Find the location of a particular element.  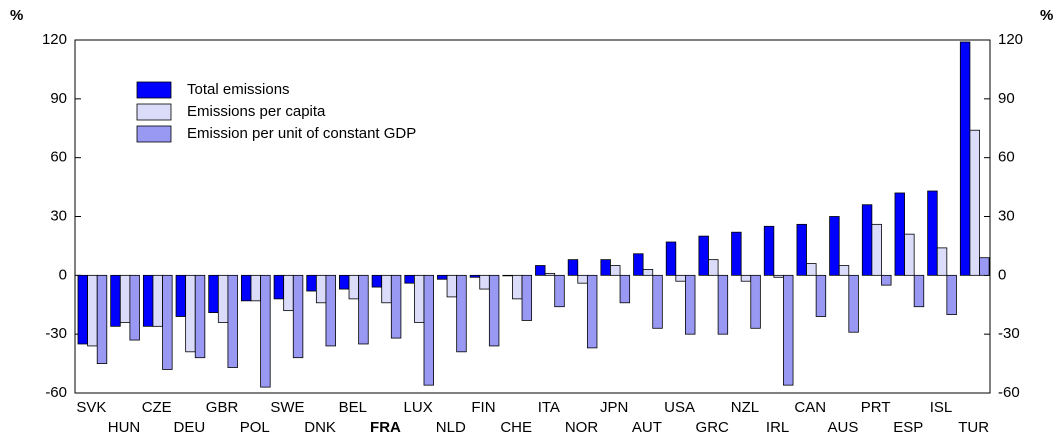

x-tick-label: CAN is located at coordinates (810, 407).